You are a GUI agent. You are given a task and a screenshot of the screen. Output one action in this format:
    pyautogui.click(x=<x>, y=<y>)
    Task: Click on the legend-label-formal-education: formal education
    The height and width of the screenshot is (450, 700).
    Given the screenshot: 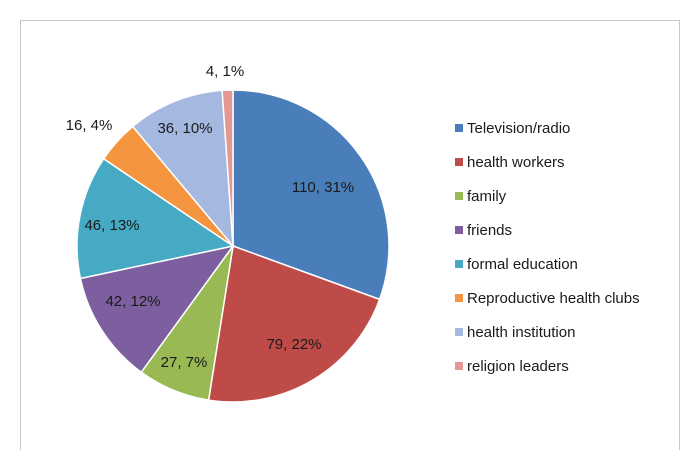 What is the action you would take?
    pyautogui.click(x=522, y=264)
    